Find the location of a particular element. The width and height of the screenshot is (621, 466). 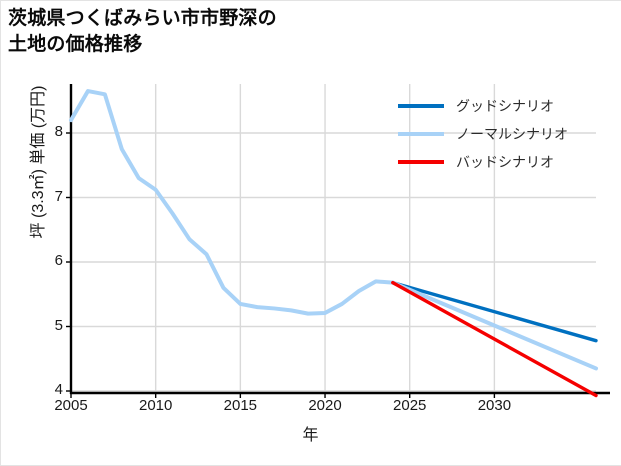

y-tick-label: 7 is located at coordinates (58, 196).